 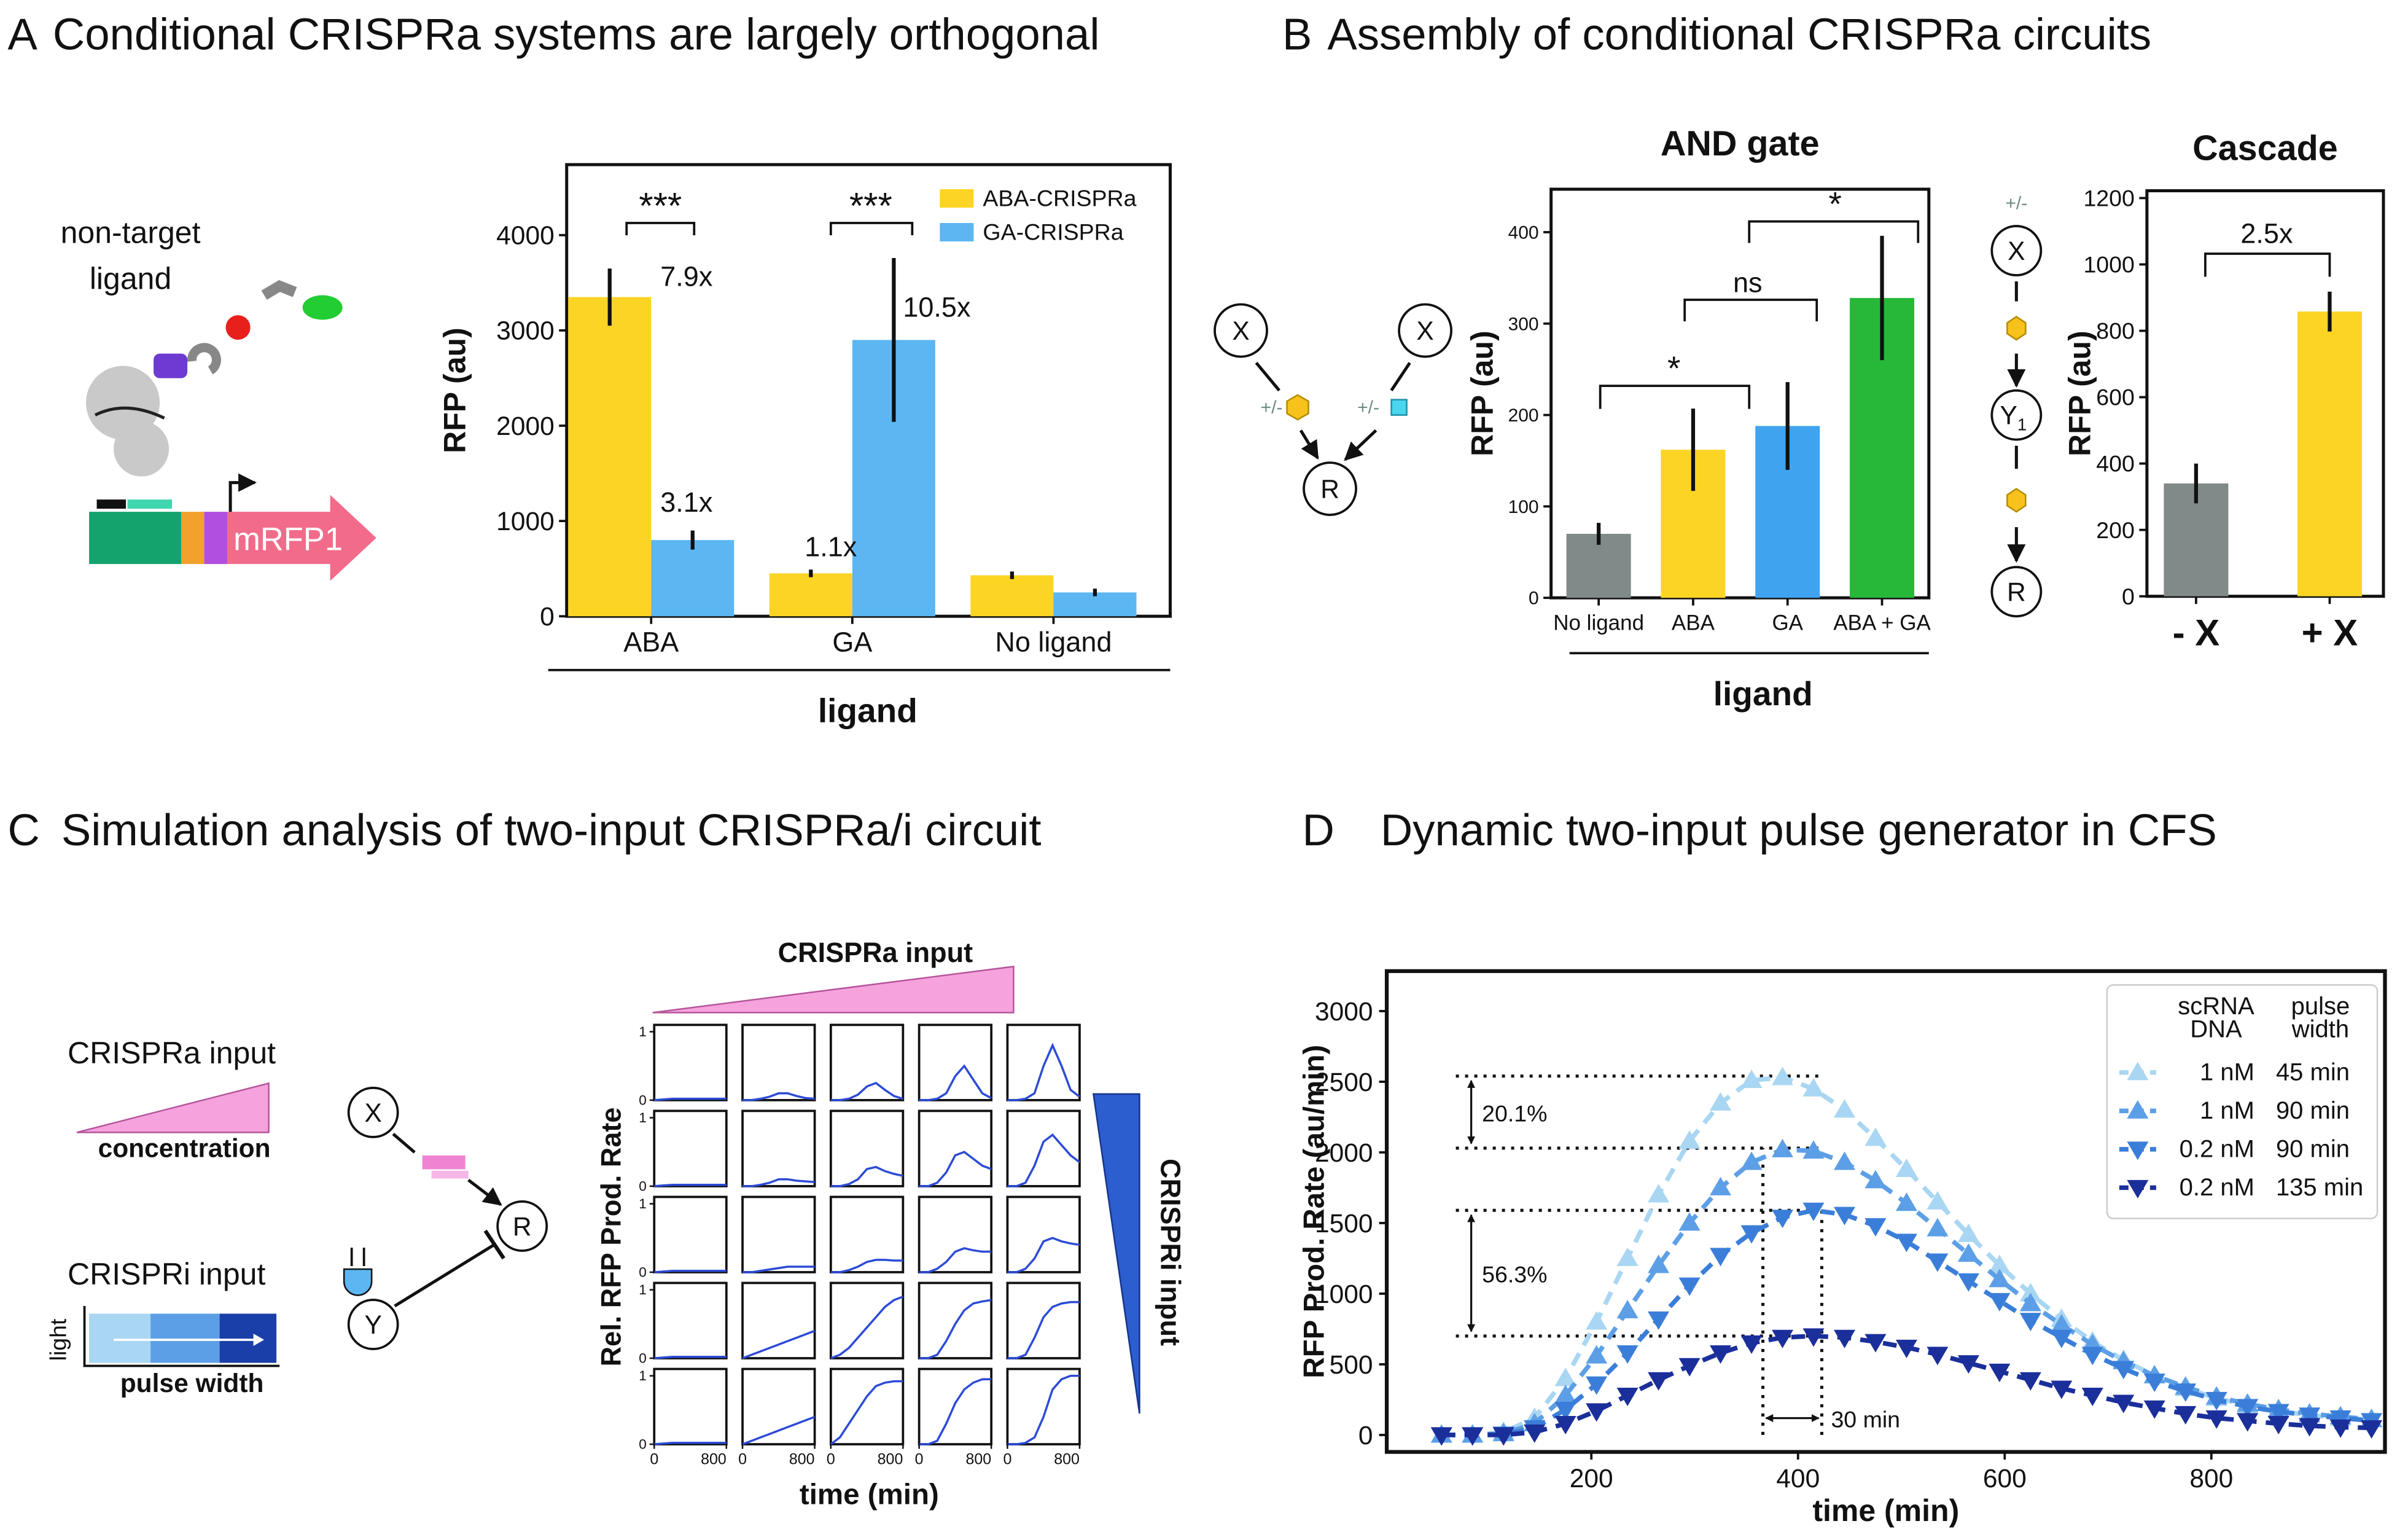 What do you see at coordinates (372, 1325) in the screenshot?
I see `node-label: Y` at bounding box center [372, 1325].